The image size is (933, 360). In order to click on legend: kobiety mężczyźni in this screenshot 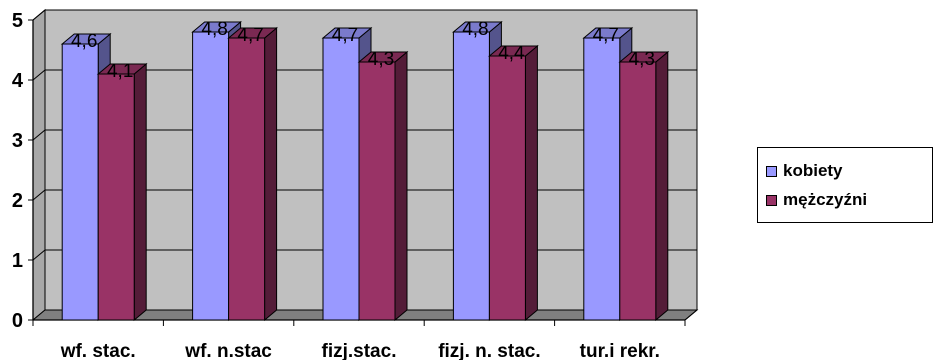, I will do `click(845, 185)`.